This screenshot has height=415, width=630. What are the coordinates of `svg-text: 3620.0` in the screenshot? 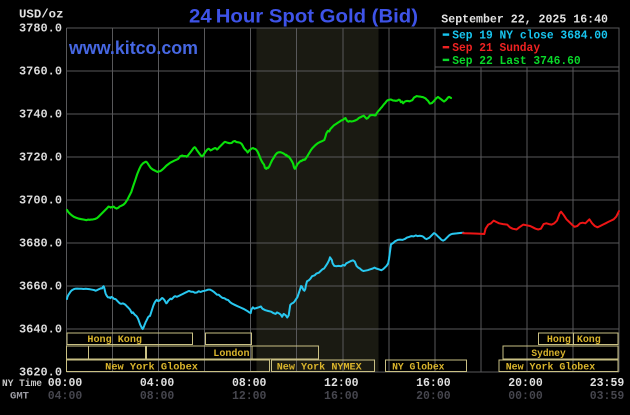 It's located at (40, 372).